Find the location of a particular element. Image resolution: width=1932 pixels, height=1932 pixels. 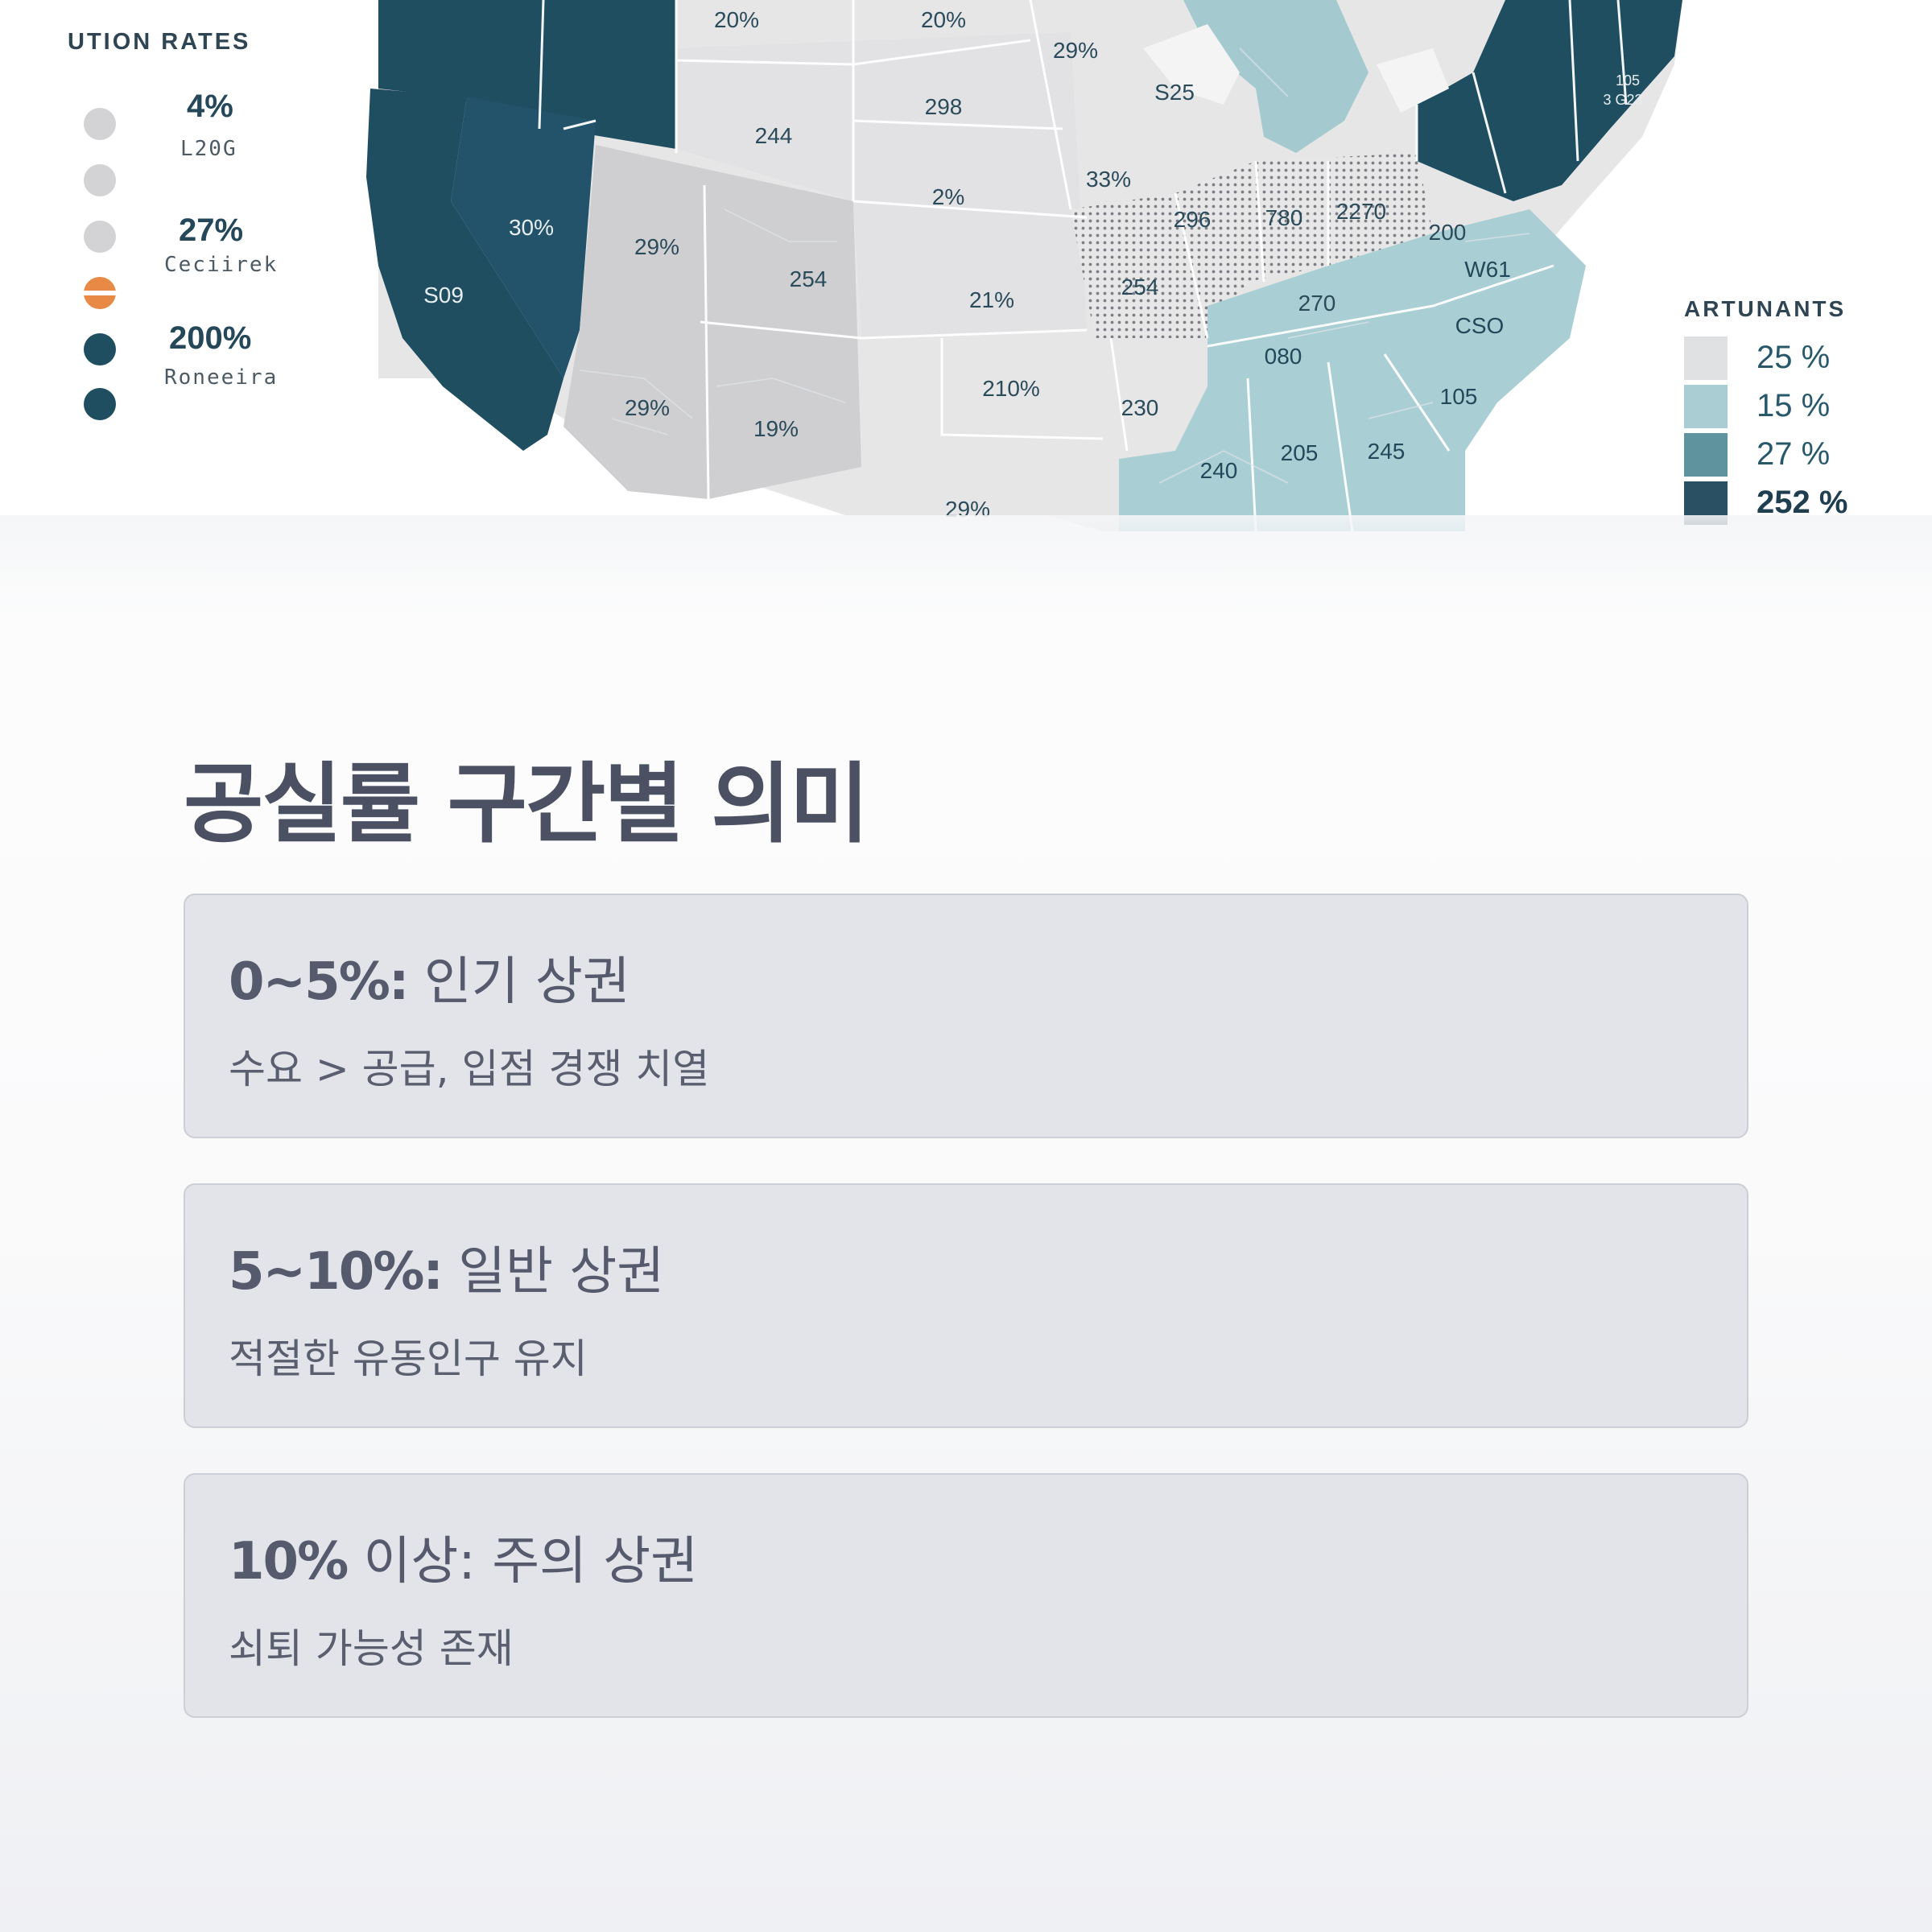

region-california is located at coordinates (465, 270).